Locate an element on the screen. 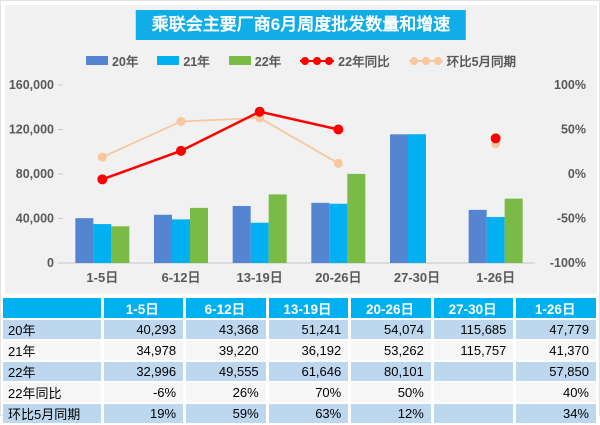 The width and height of the screenshot is (600, 425). point-22年同比-1-5日 is located at coordinates (102, 179).